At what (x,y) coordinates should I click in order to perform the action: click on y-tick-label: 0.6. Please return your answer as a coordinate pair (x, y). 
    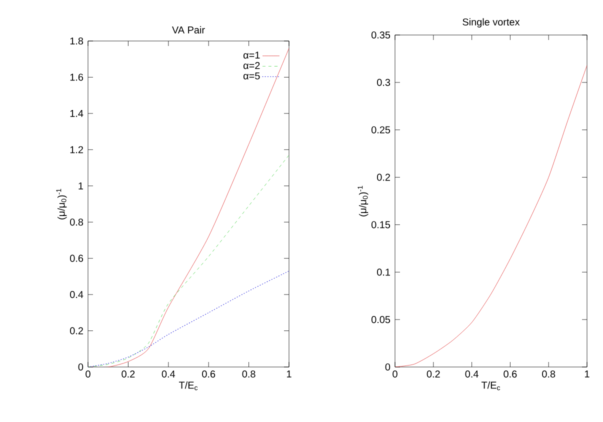
    Looking at the image, I should click on (77, 258).